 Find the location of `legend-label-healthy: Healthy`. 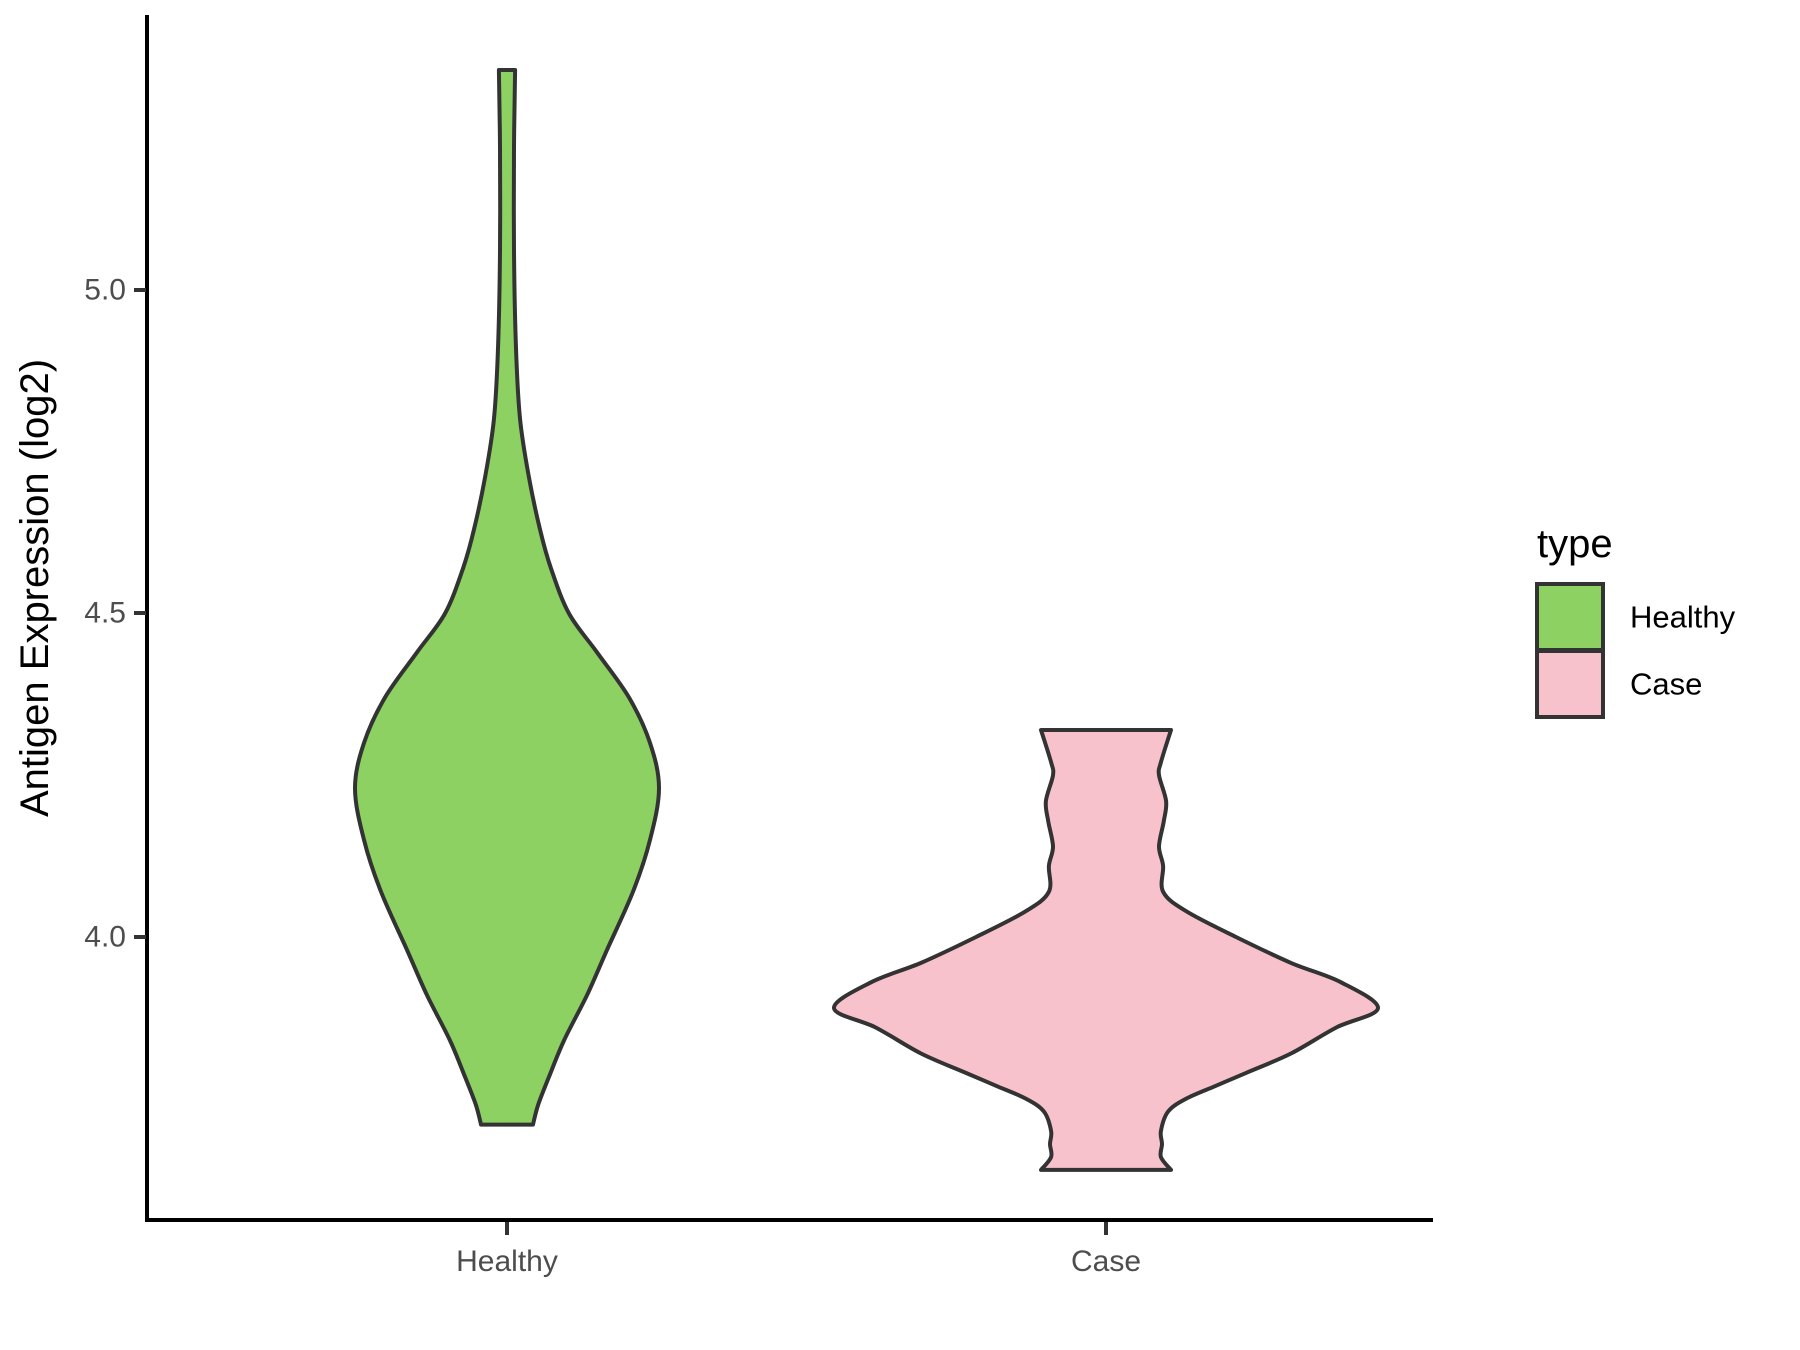

legend-label-healthy: Healthy is located at coordinates (1683, 617).